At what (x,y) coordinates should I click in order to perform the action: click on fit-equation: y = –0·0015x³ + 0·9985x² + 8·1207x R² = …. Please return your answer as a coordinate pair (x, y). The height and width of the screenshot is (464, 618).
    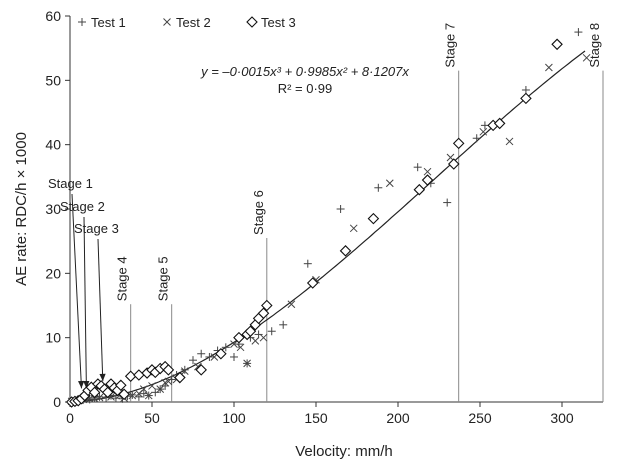
    Looking at the image, I should click on (304, 80).